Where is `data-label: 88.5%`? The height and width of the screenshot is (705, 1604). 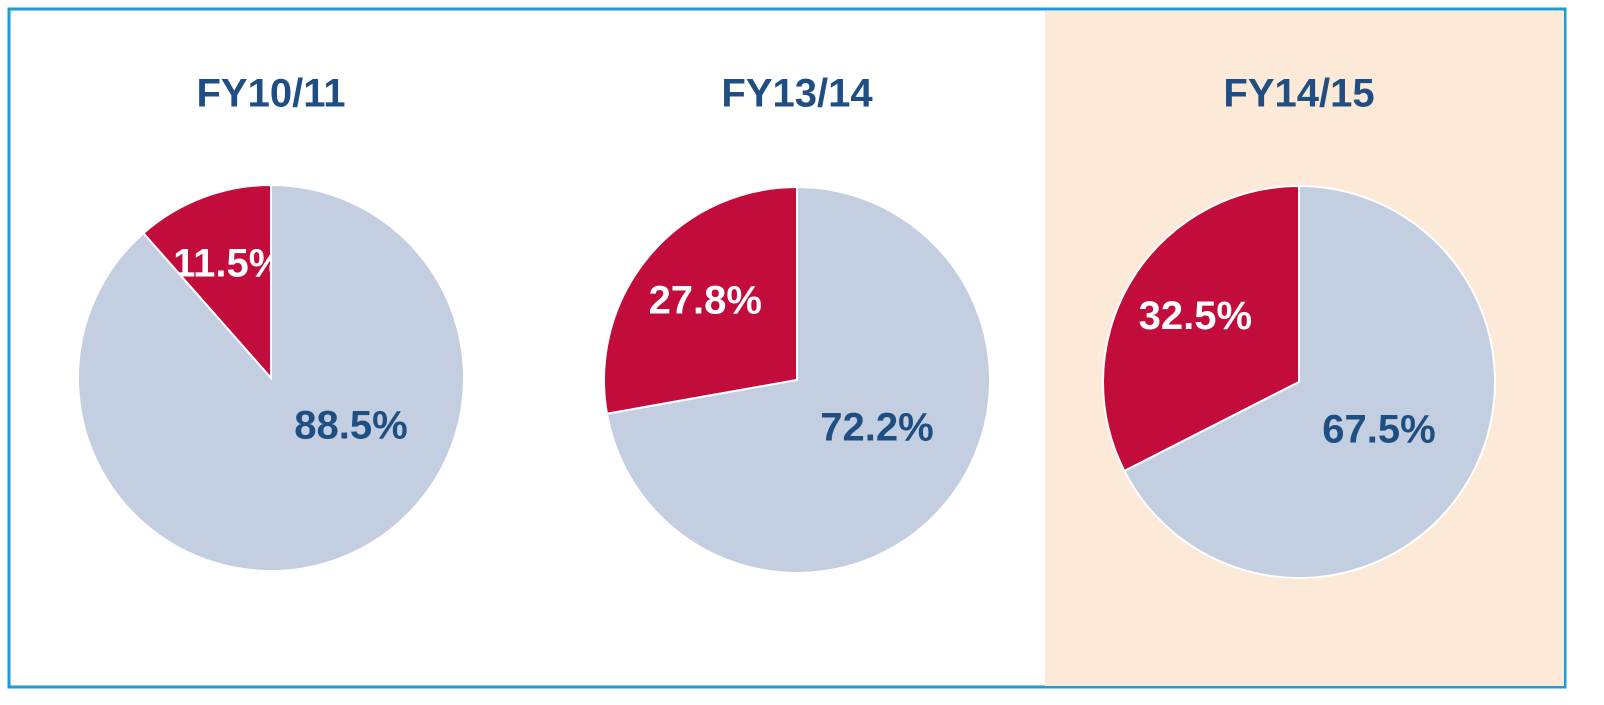
data-label: 88.5% is located at coordinates (350, 426).